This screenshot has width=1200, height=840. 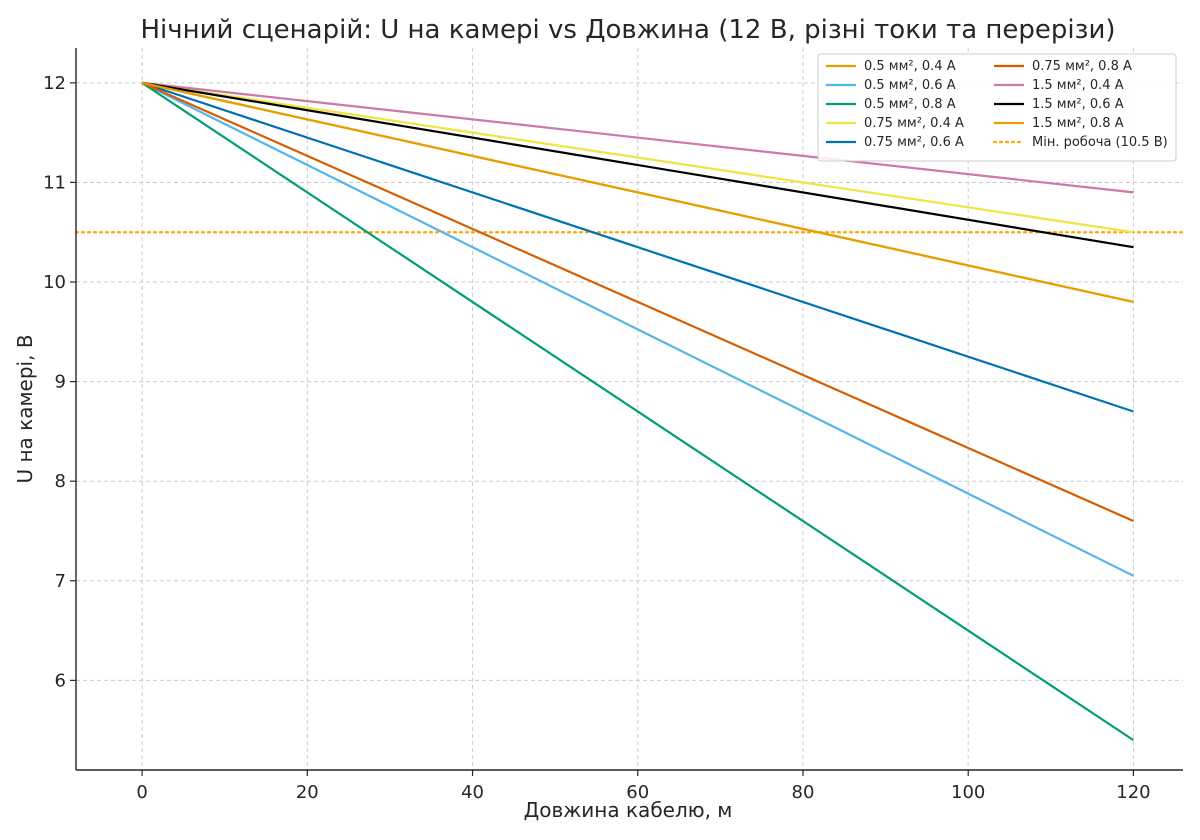 I want to click on y-tick-label: 6, so click(x=60, y=680).